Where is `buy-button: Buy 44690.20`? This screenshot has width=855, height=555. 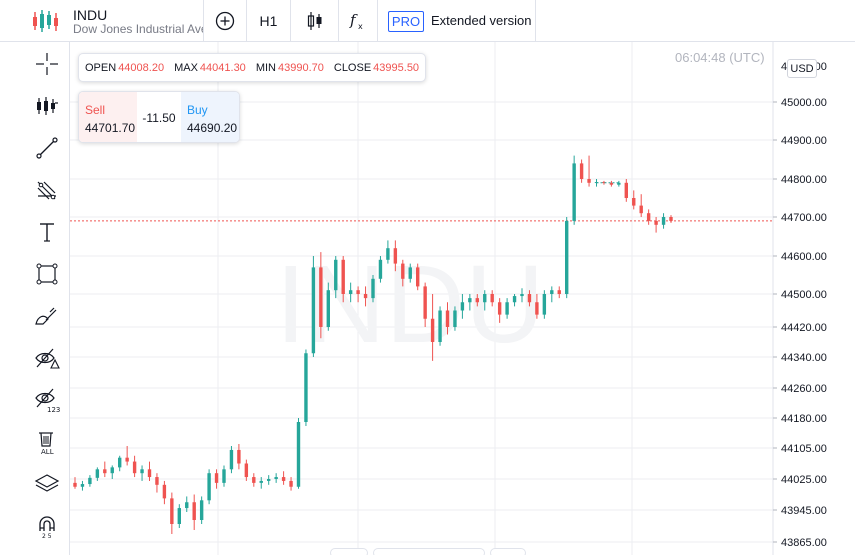
buy-button: Buy 44690.20 is located at coordinates (210, 117).